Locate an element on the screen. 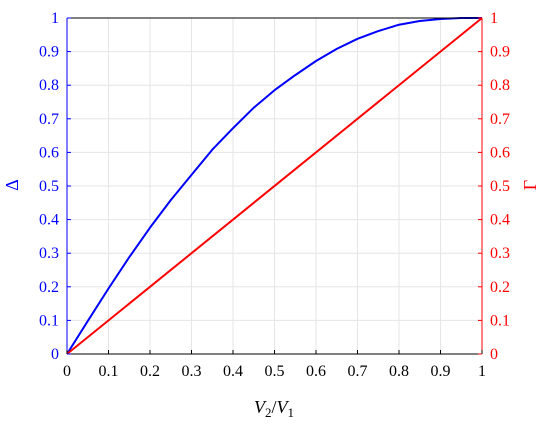 This screenshot has width=550, height=426. x-tick-label: 0 is located at coordinates (67, 371).